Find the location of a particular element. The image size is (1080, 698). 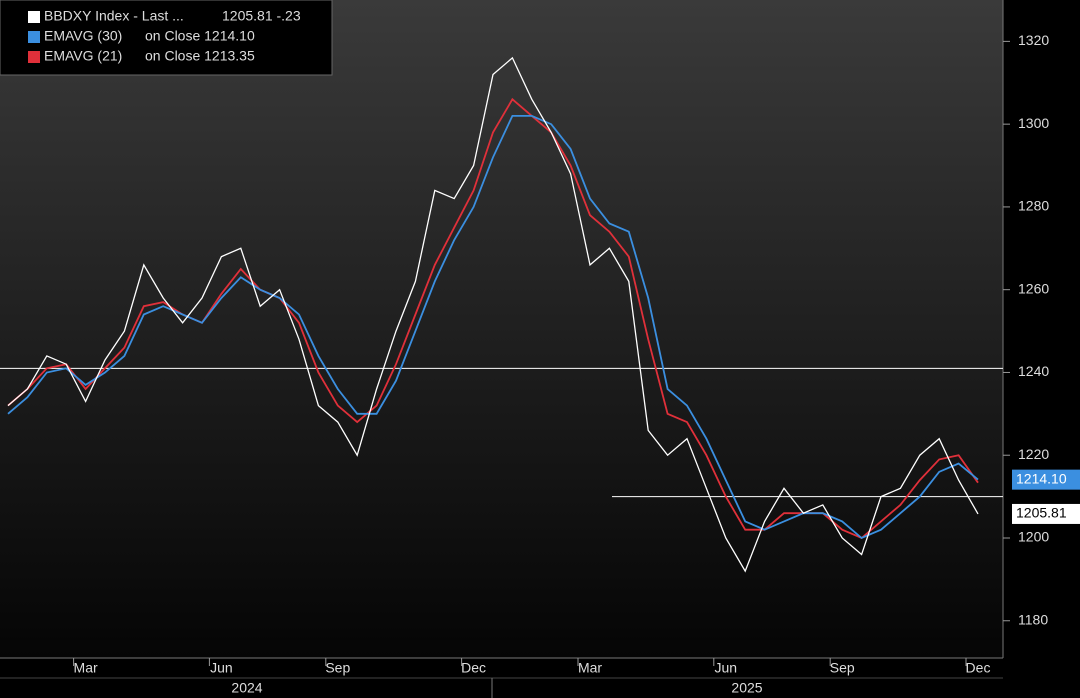

year-label: 2024 is located at coordinates (246, 688).